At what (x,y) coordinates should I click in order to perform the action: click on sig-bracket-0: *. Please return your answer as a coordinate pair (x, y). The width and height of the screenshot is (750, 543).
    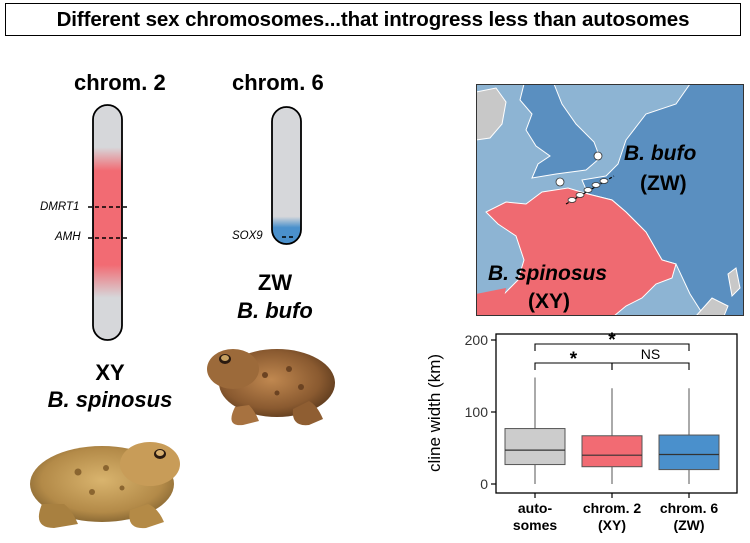
    Looking at the image, I should click on (612, 340).